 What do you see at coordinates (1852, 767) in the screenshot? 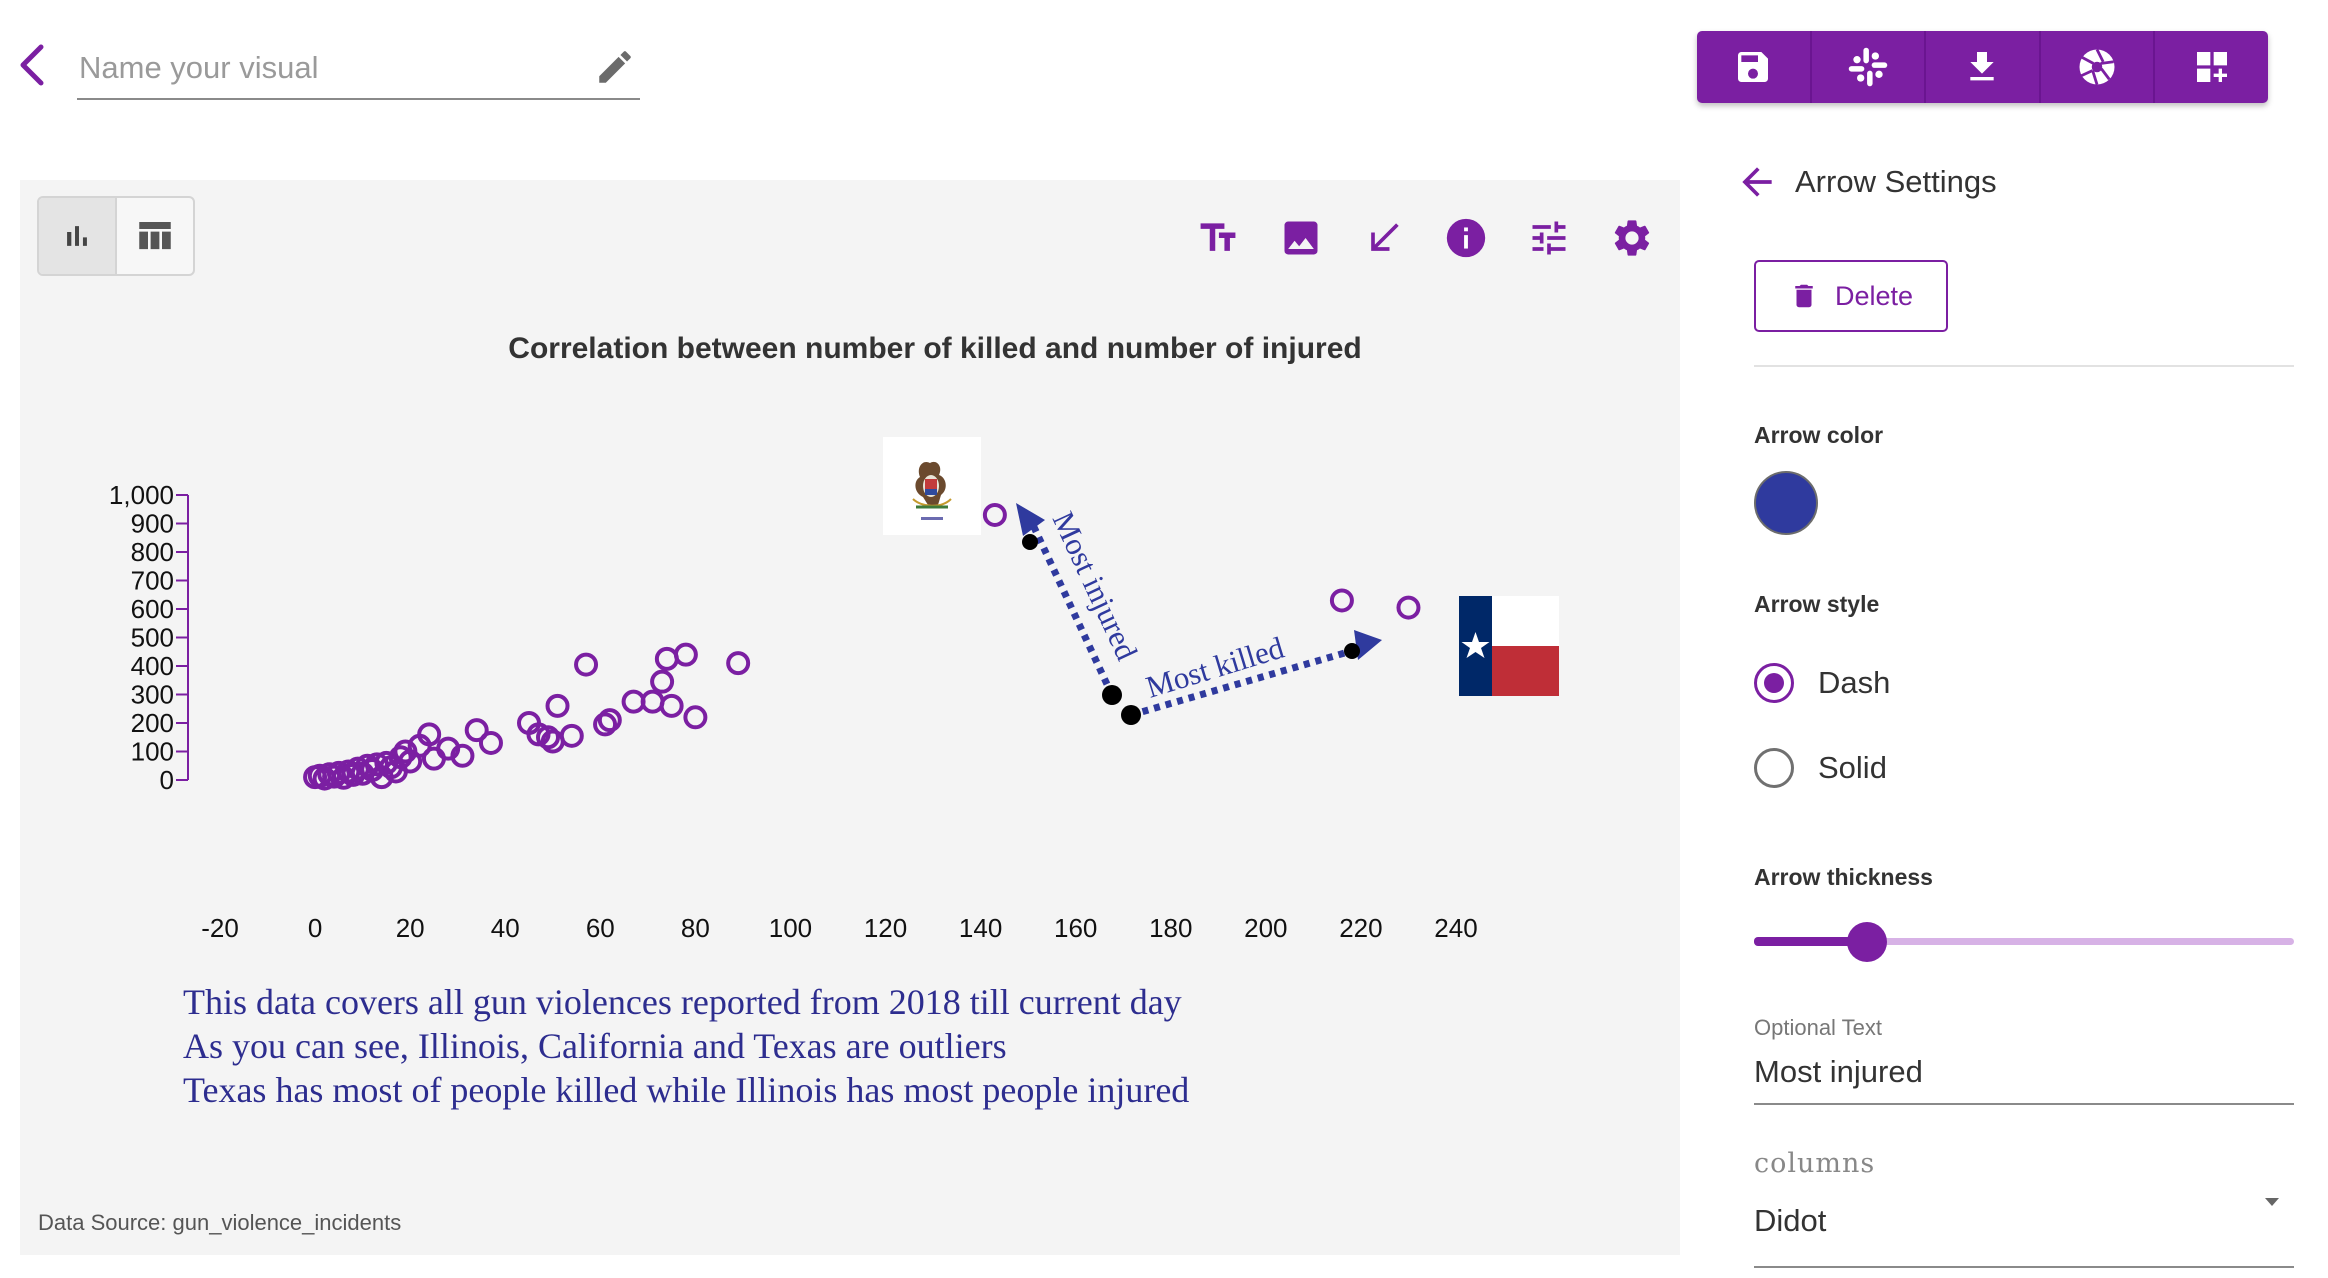
I see `radio-label: Solid` at bounding box center [1852, 767].